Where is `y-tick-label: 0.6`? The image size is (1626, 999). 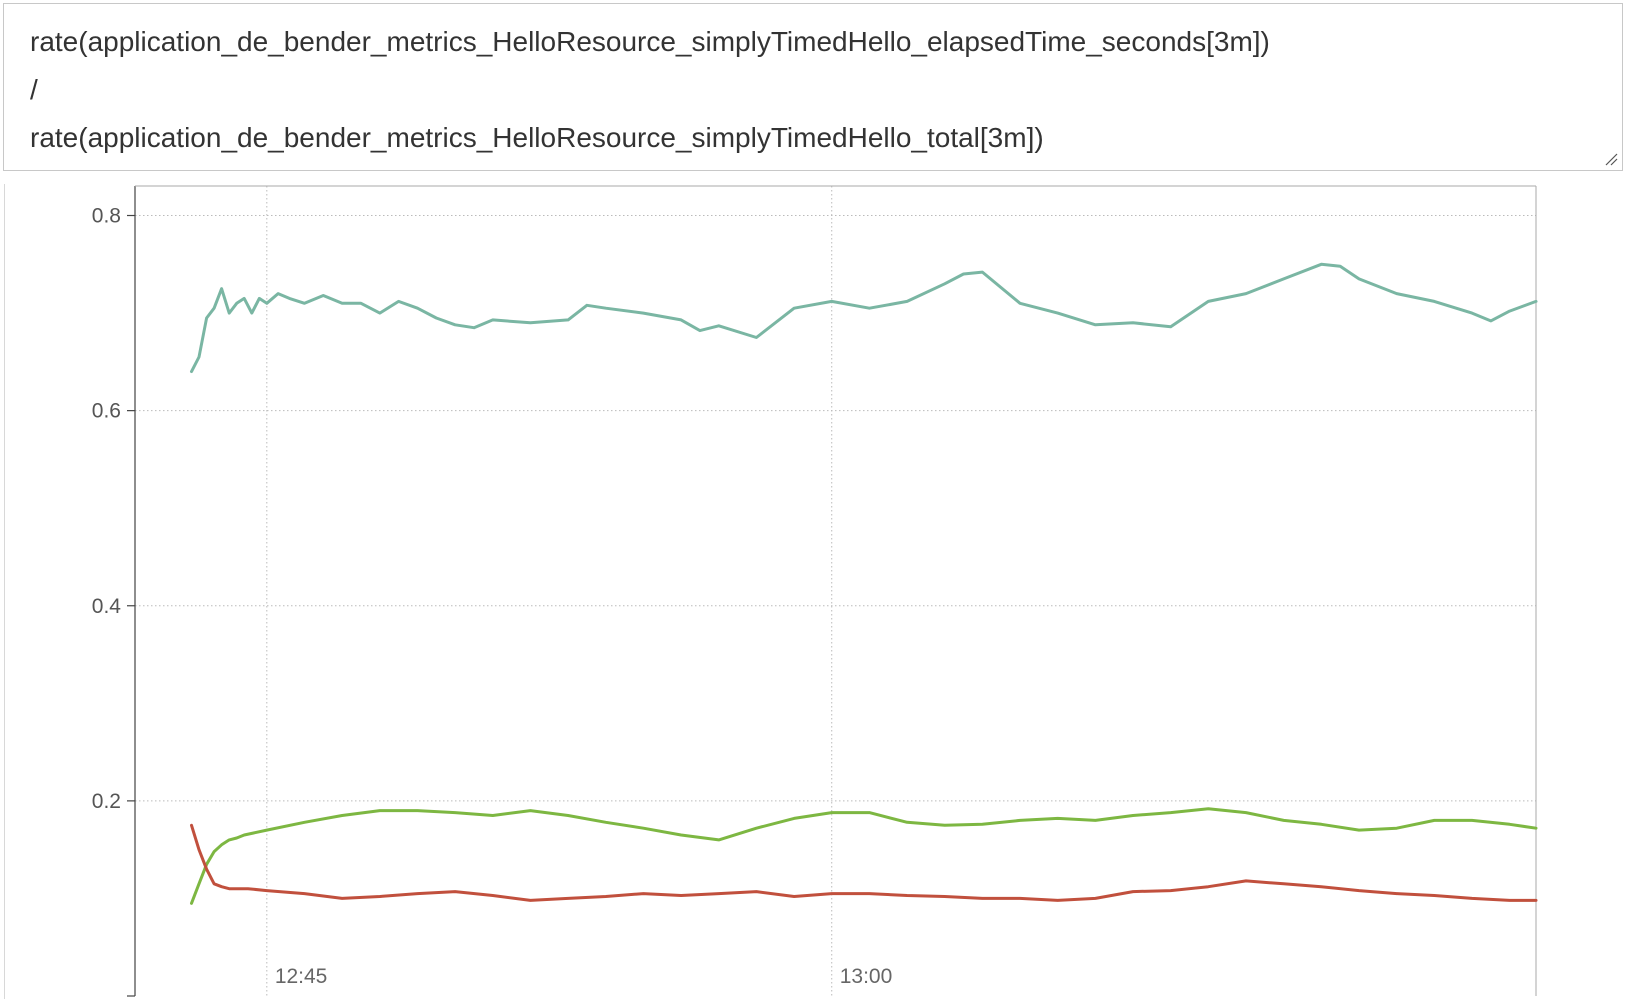 y-tick-label: 0.6 is located at coordinates (106, 411).